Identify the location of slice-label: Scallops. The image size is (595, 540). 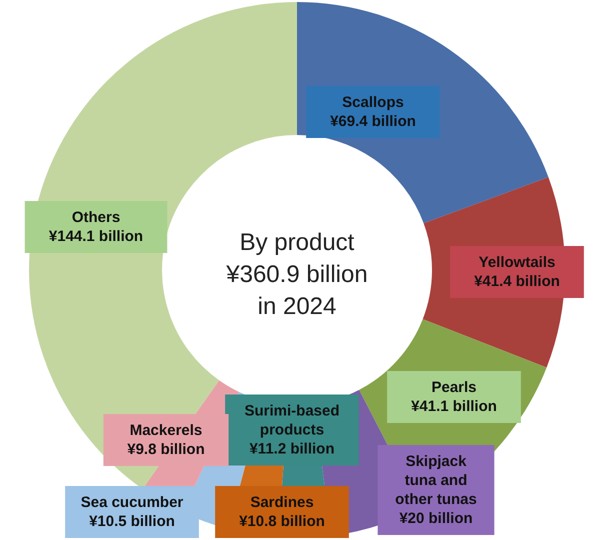
(373, 102).